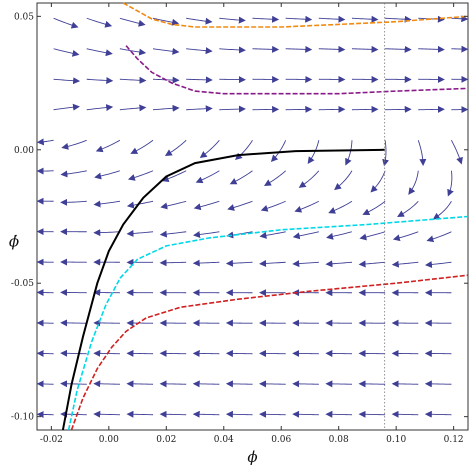 The image size is (471, 472). What do you see at coordinates (22, 284) in the screenshot?
I see `y-tick-label: -0.05` at bounding box center [22, 284].